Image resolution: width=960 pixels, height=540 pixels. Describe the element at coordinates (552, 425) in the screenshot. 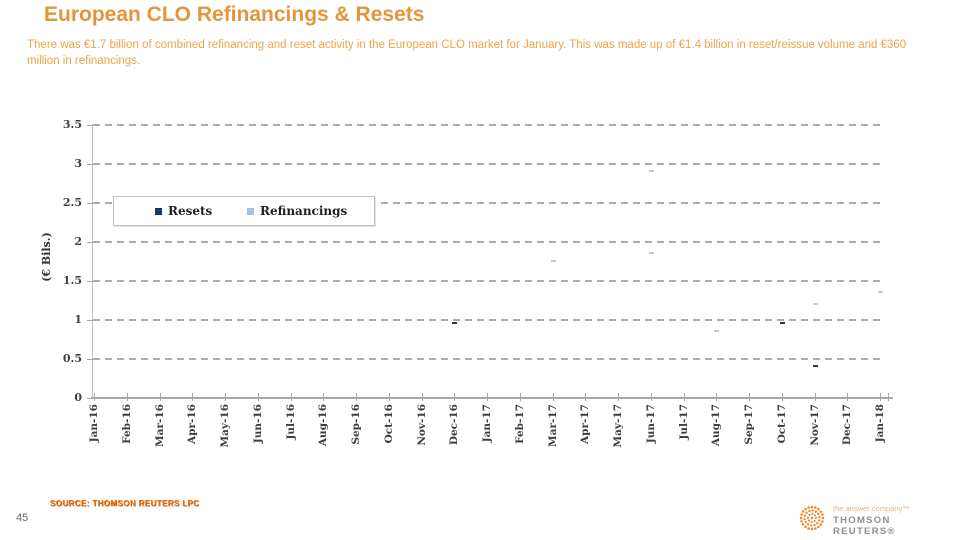

I see `x-tick-label: Mar-17` at that location.